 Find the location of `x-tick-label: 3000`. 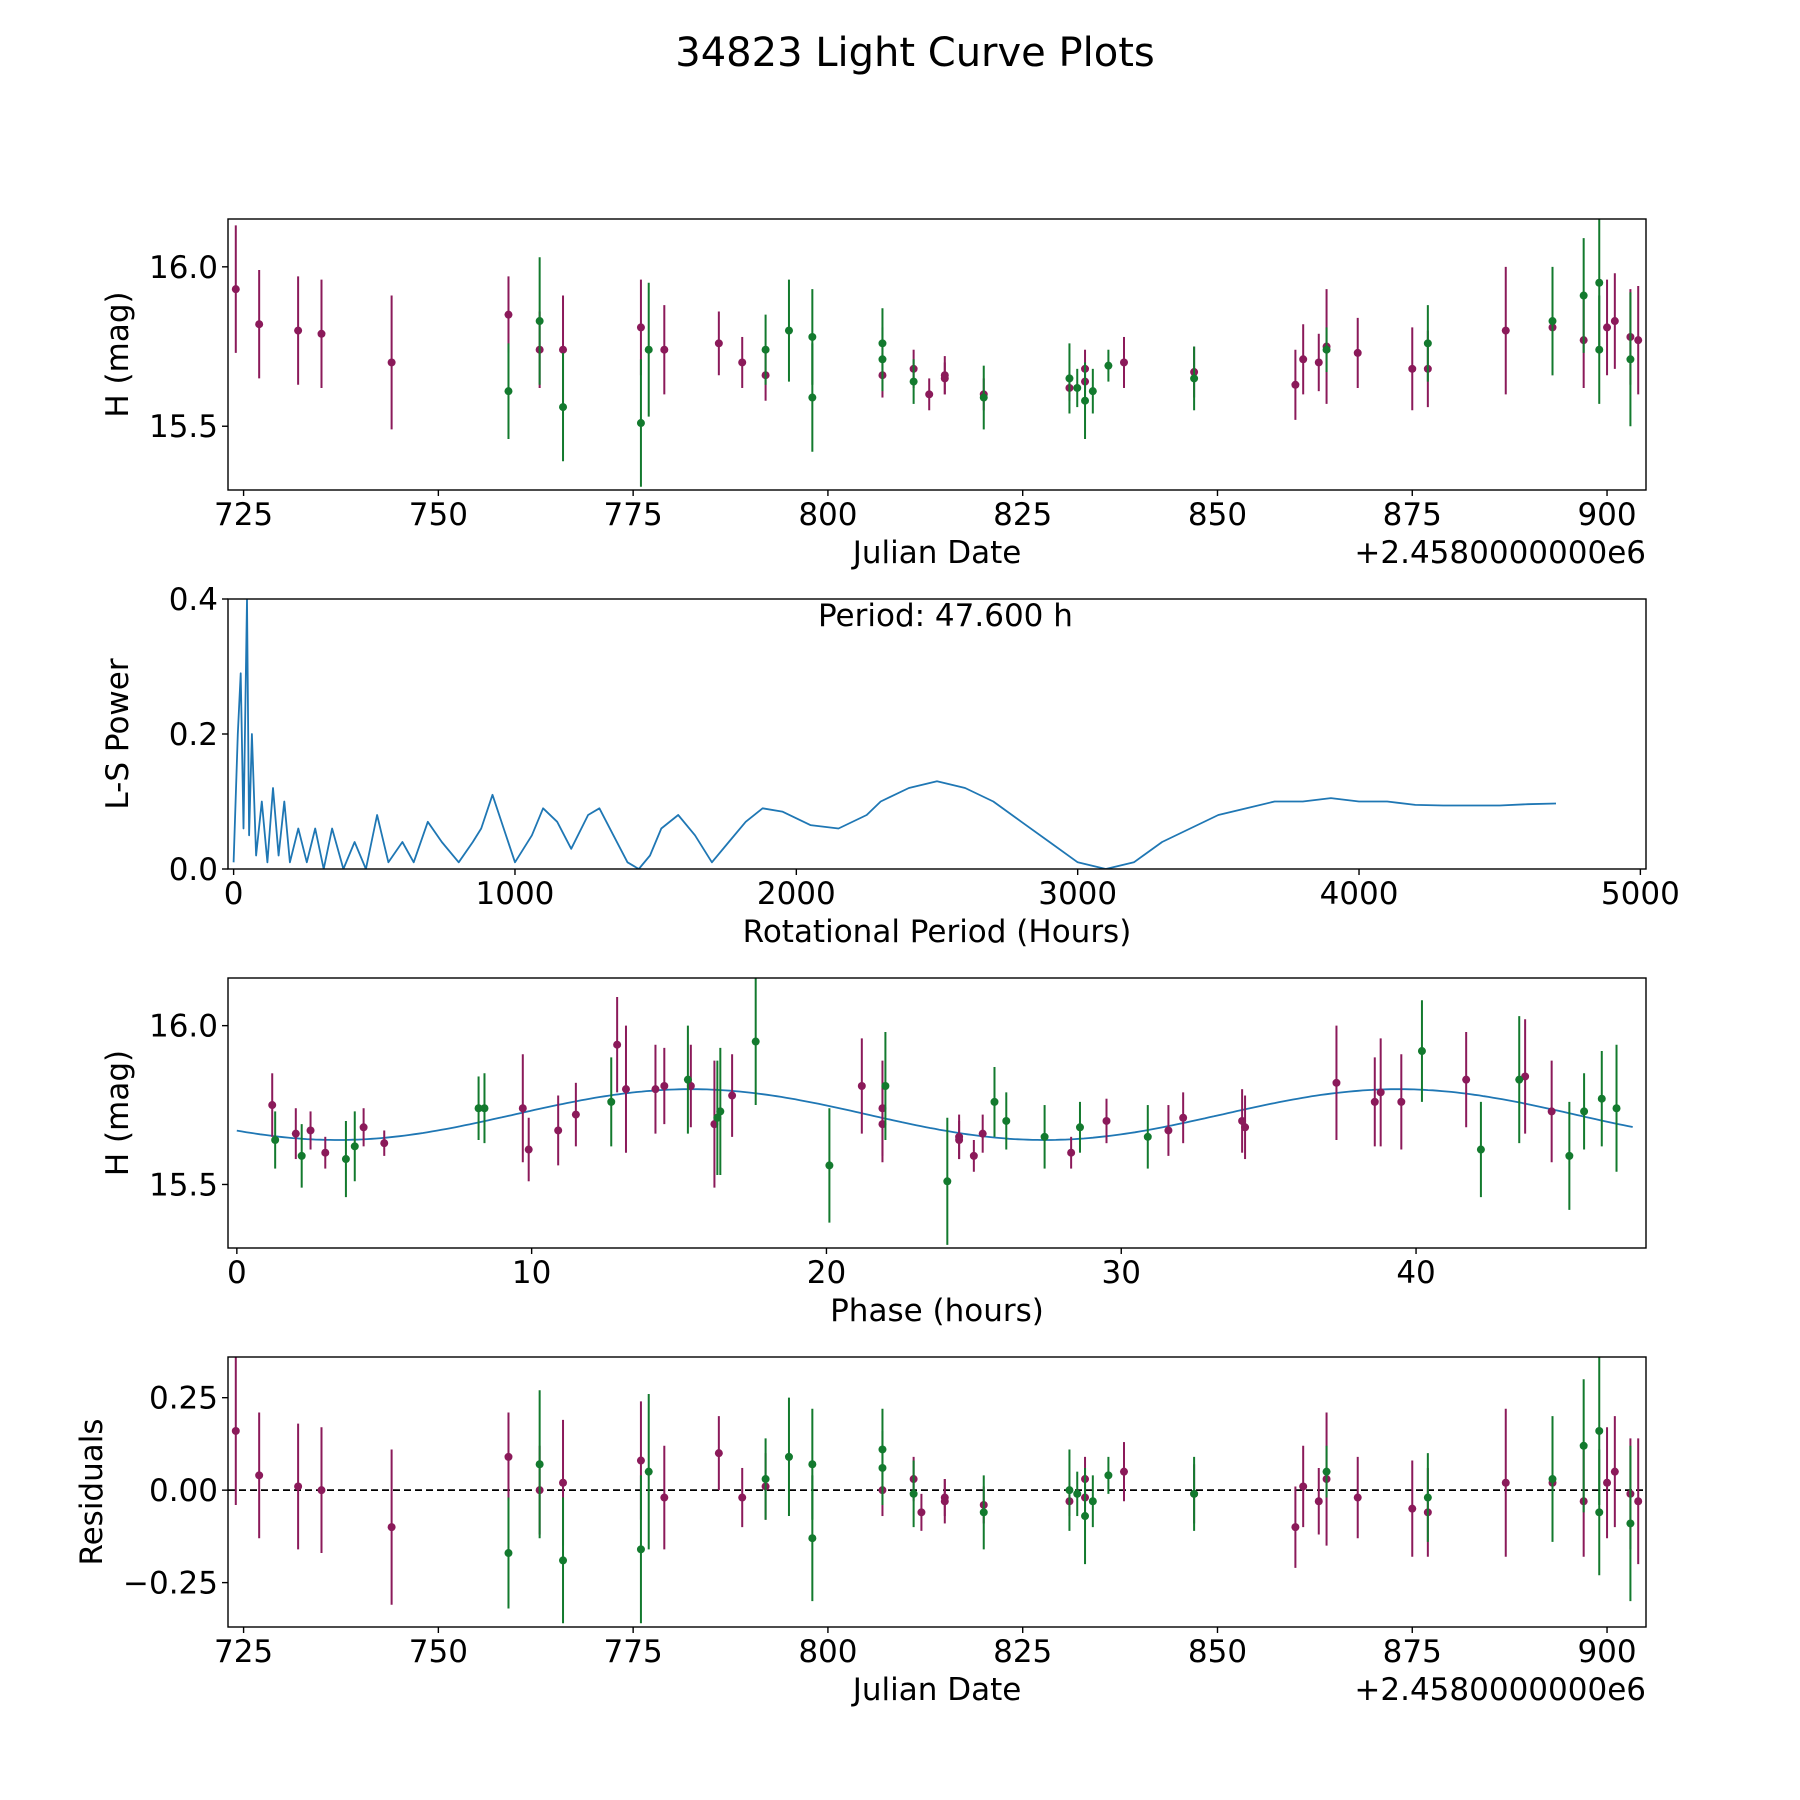

x-tick-label: 3000 is located at coordinates (1077, 894).